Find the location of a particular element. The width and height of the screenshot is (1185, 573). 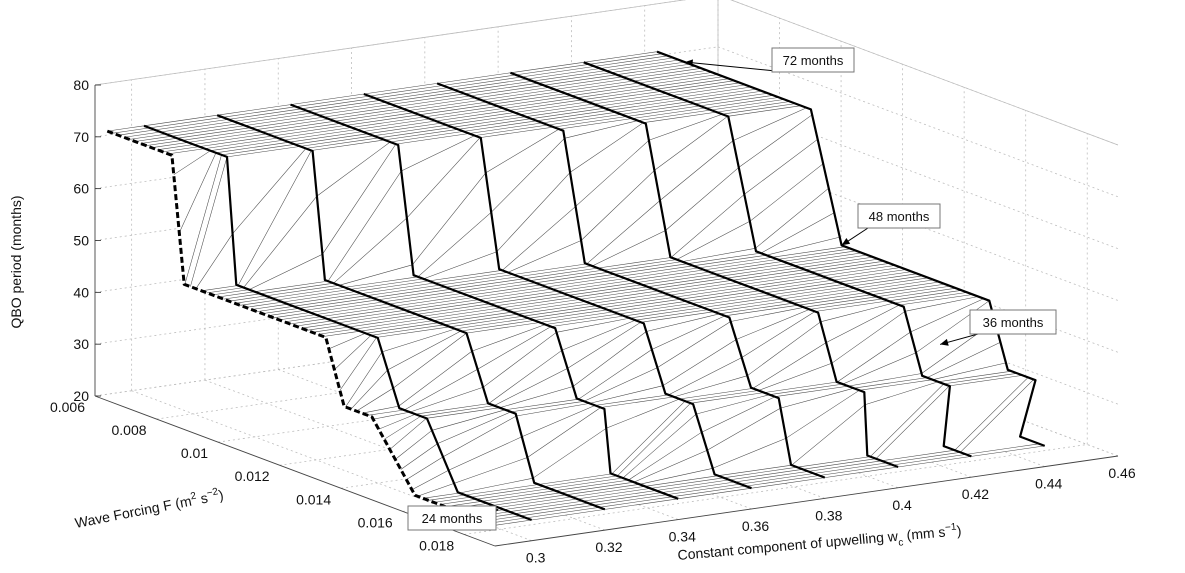

z-tick-label: 50 is located at coordinates (81, 241).